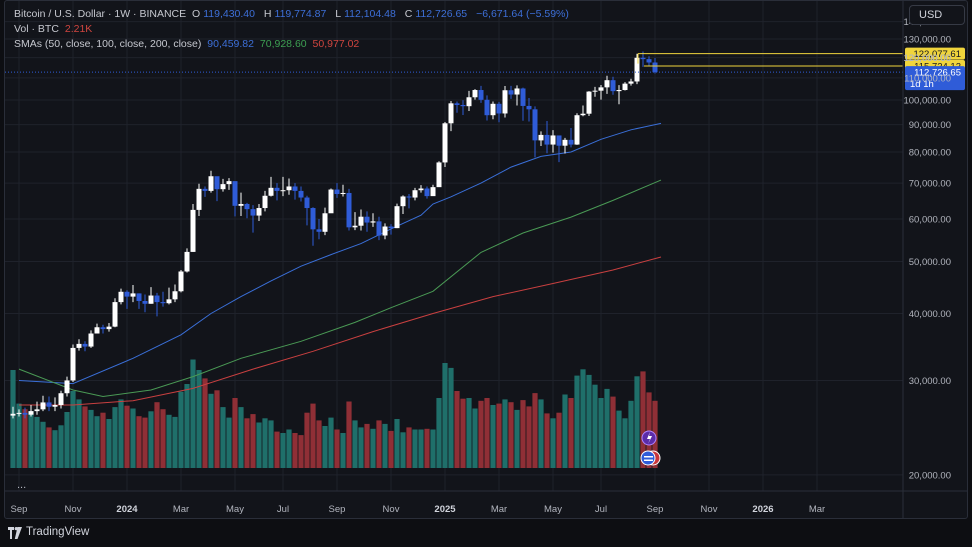 This screenshot has width=972, height=547. Describe the element at coordinates (655, 509) in the screenshot. I see `x-tick-label: Sep` at that location.